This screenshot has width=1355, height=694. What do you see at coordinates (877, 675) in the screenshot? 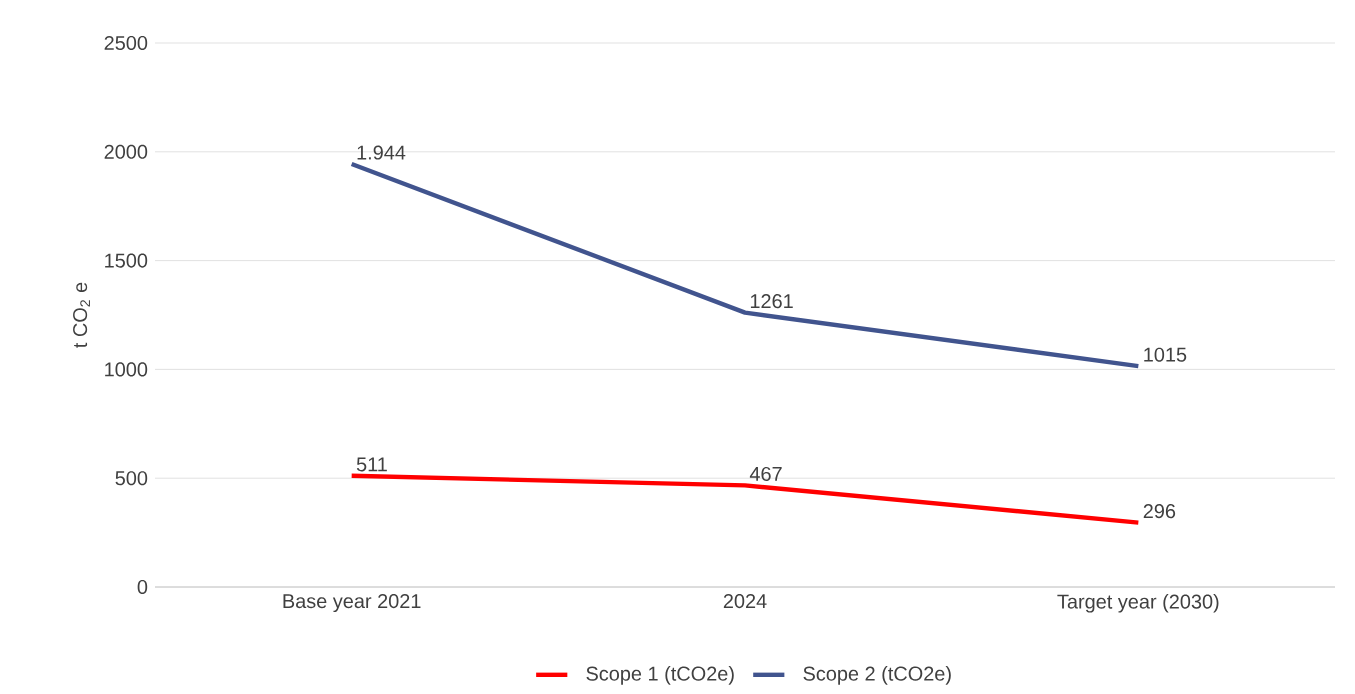
I see `legend-label: Scope 2 (tCO2e)` at bounding box center [877, 675].